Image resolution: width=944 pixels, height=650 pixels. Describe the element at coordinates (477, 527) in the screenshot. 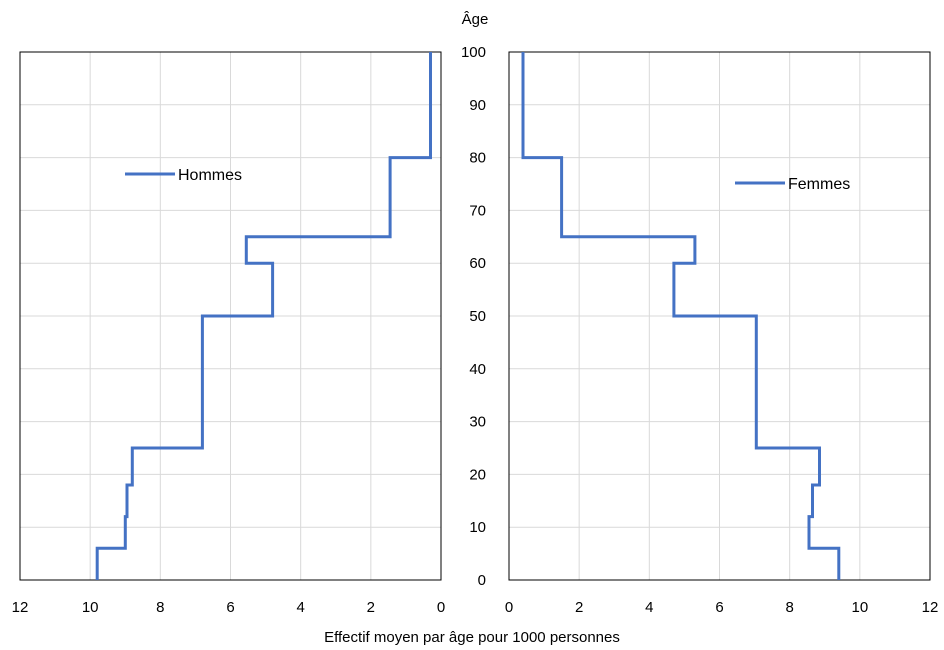

I see `y-tick-label: 10` at that location.